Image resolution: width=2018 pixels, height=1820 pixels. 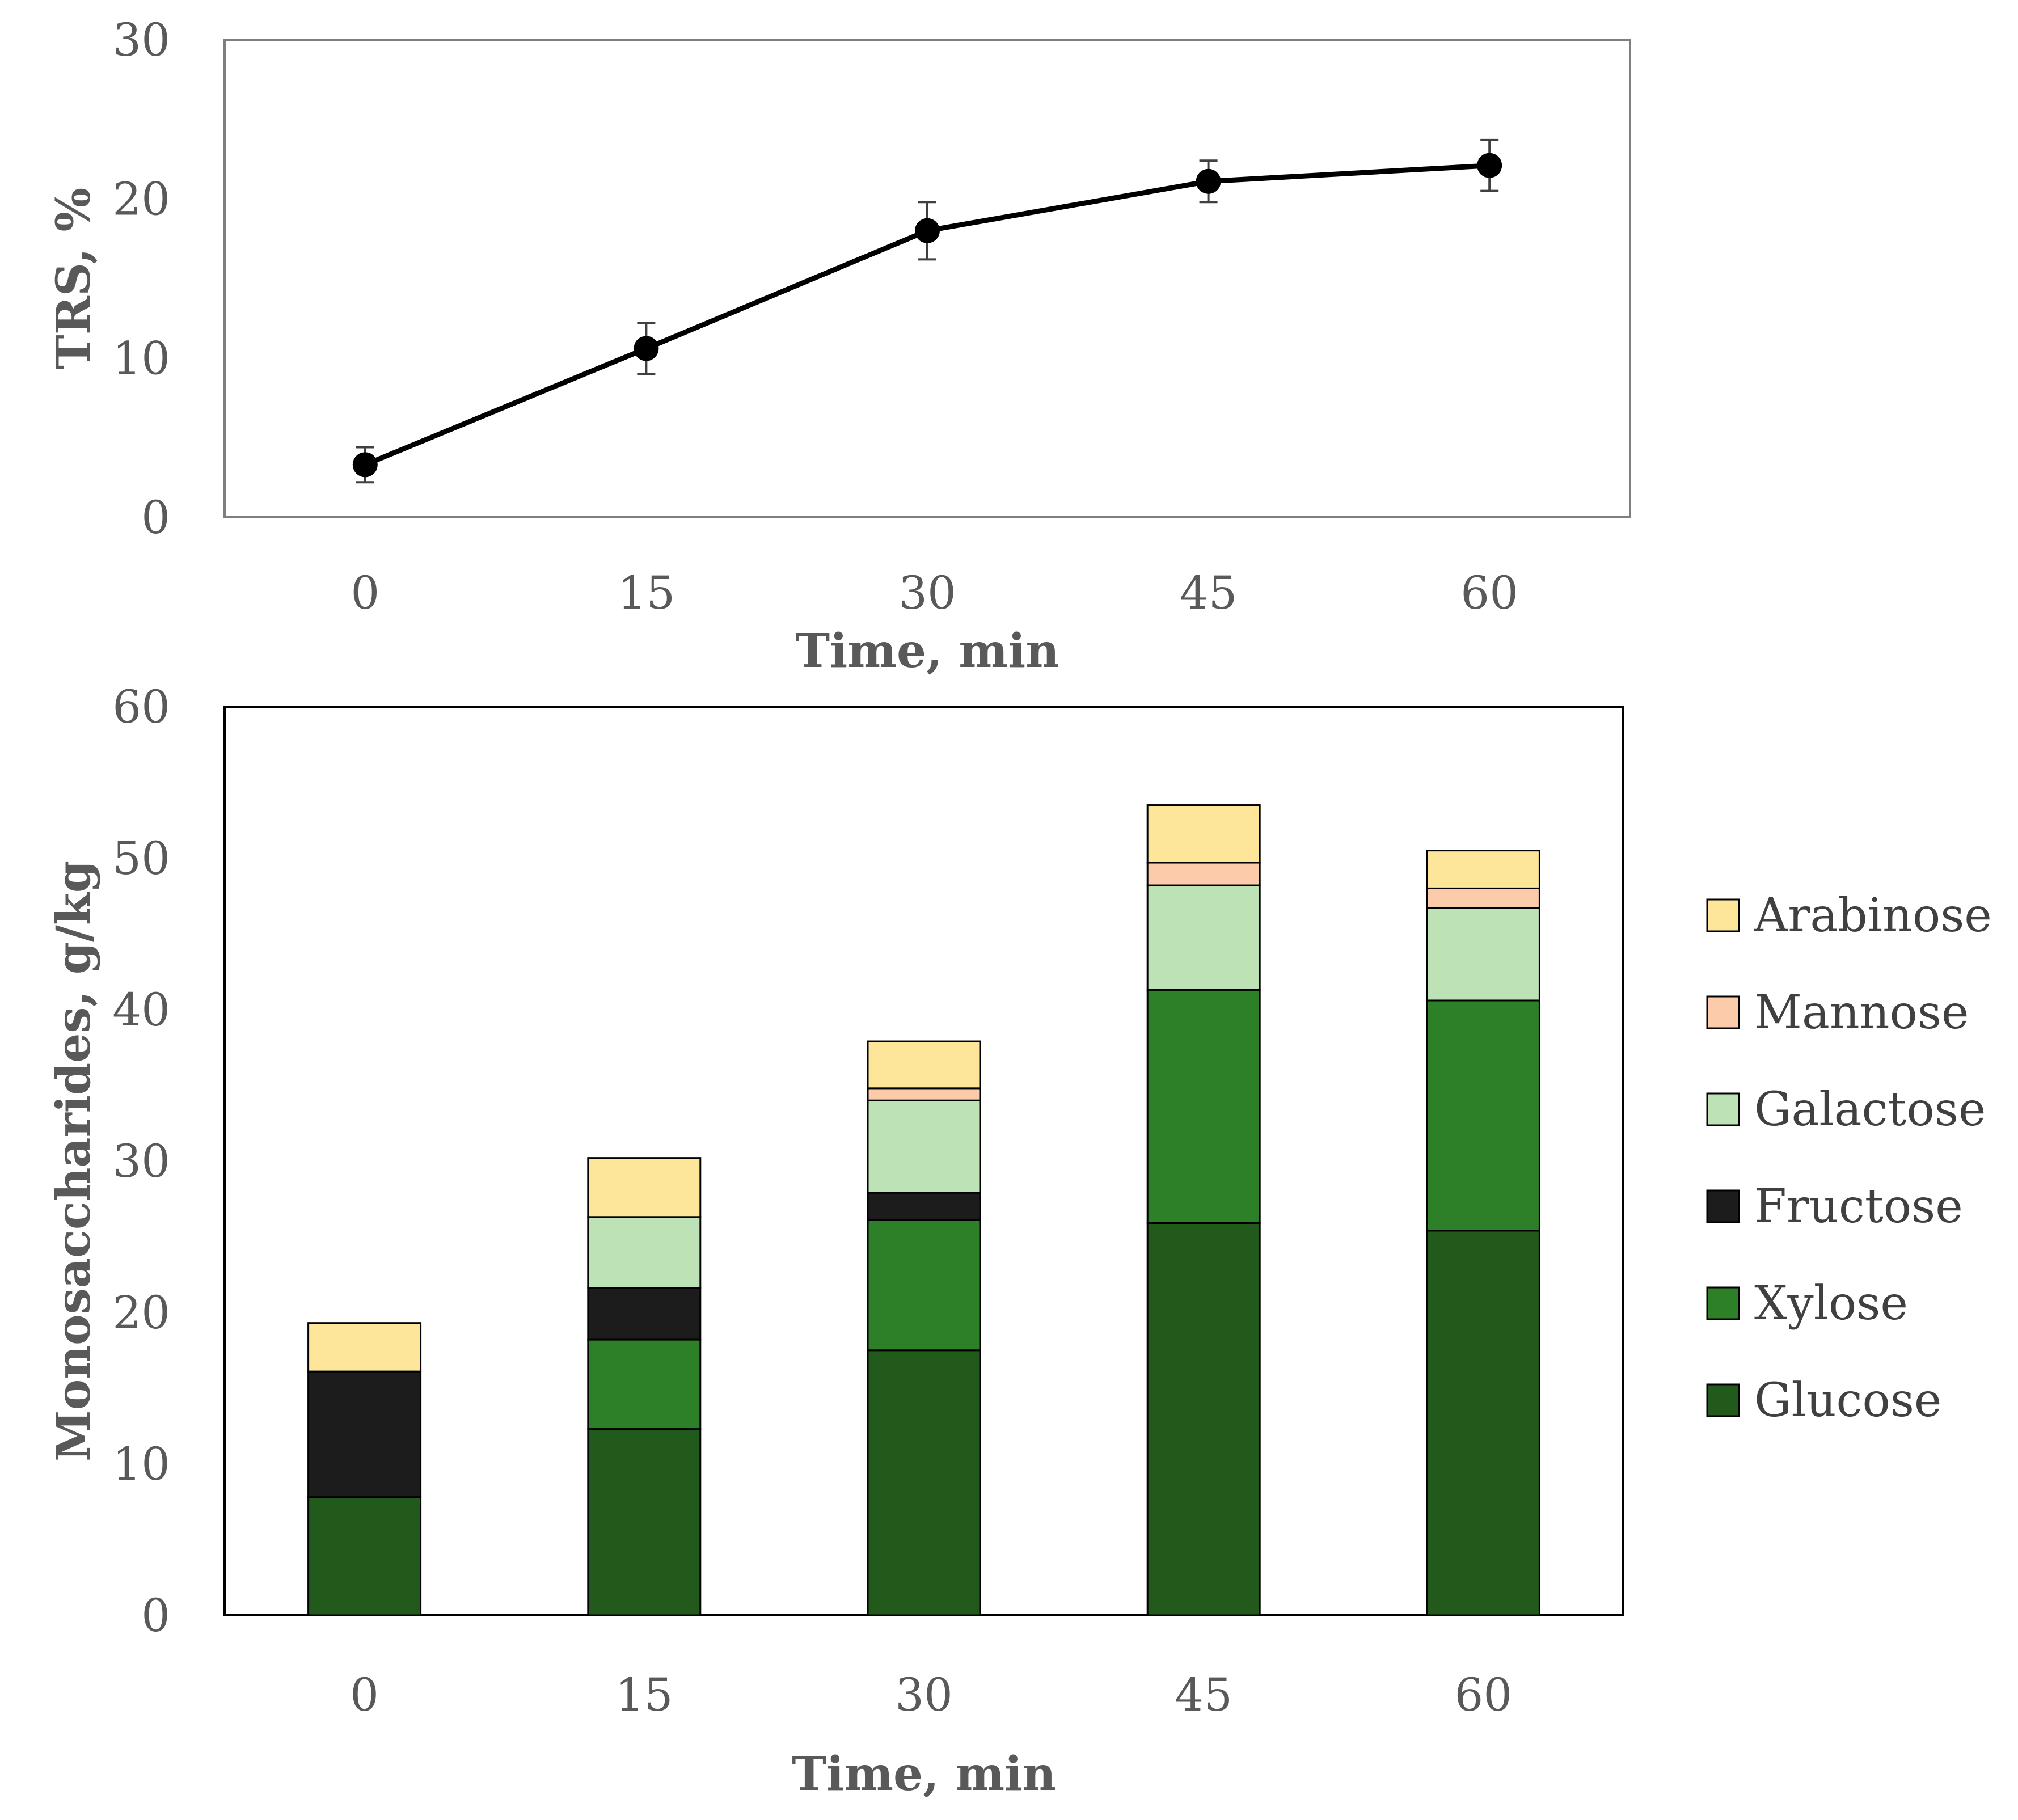 What do you see at coordinates (1723, 915) in the screenshot?
I see `legend-swatch-arabinose` at bounding box center [1723, 915].